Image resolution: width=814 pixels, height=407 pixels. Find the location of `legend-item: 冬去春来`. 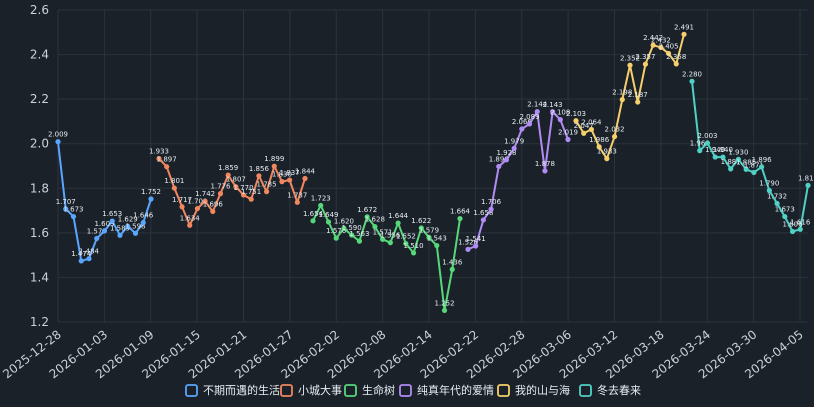

legend-item: 冬去春来 is located at coordinates (610, 390).